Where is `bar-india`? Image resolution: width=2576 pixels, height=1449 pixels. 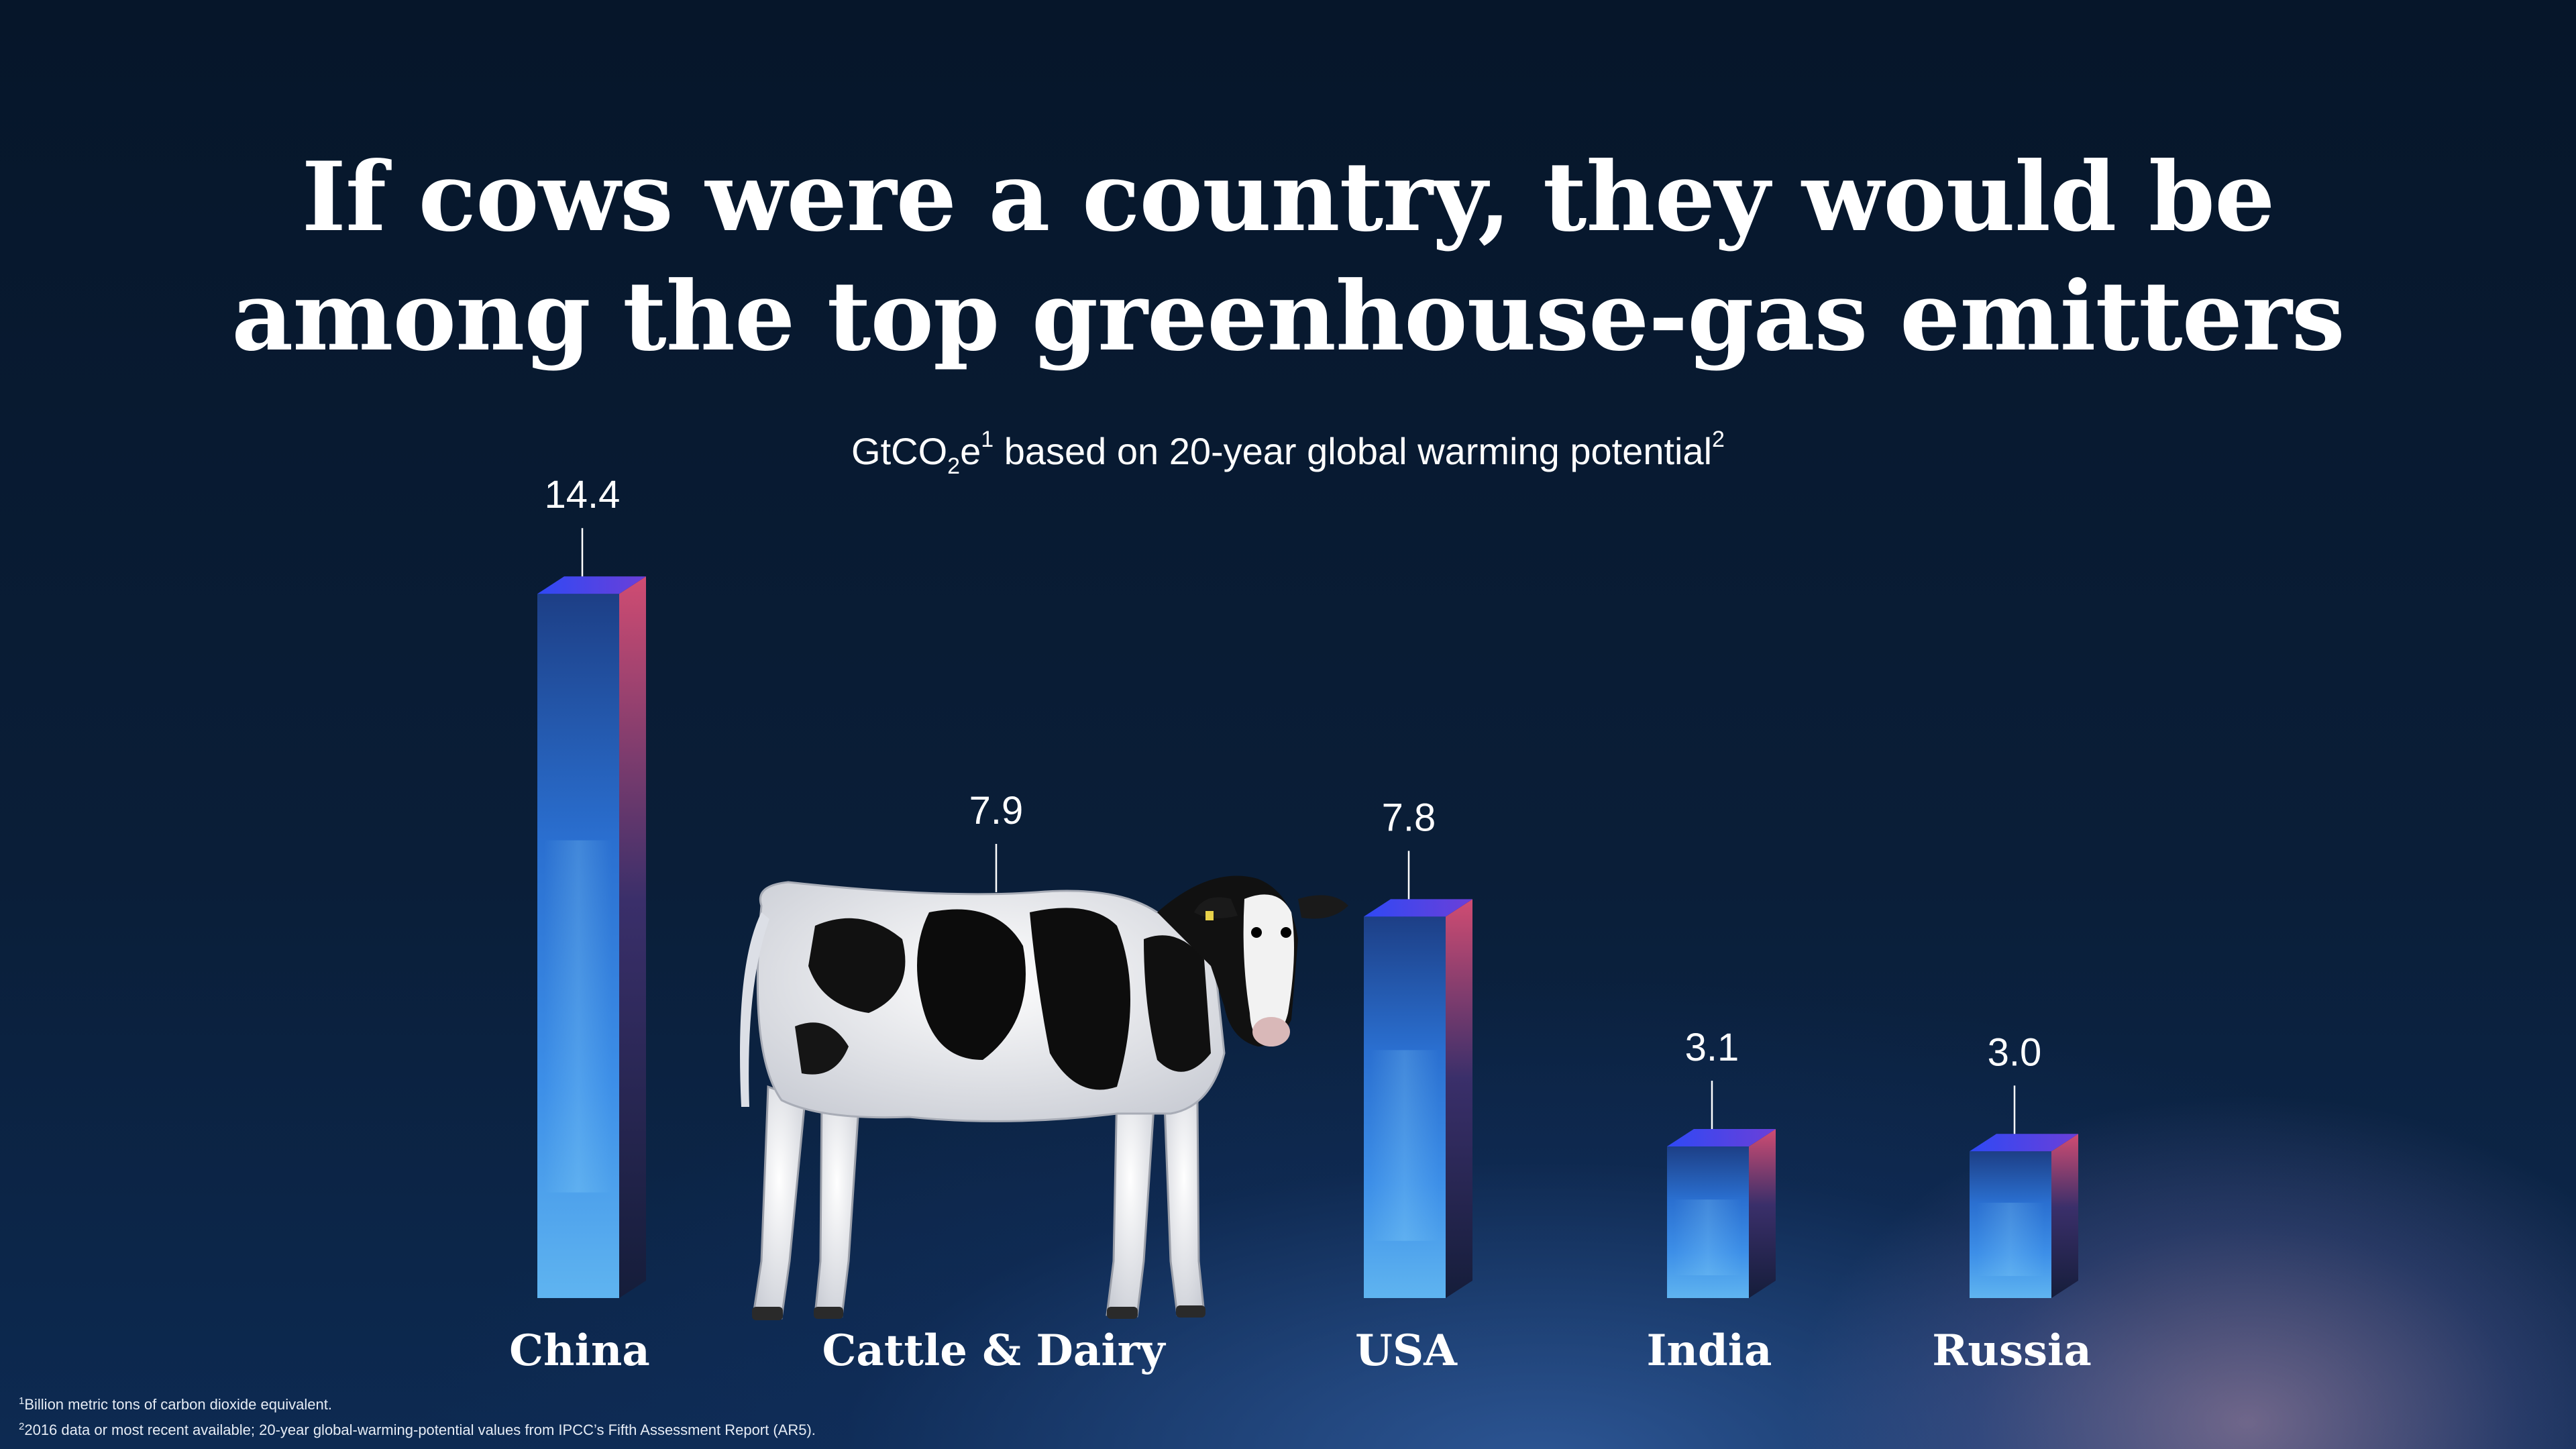
bar-india is located at coordinates (1721, 1213).